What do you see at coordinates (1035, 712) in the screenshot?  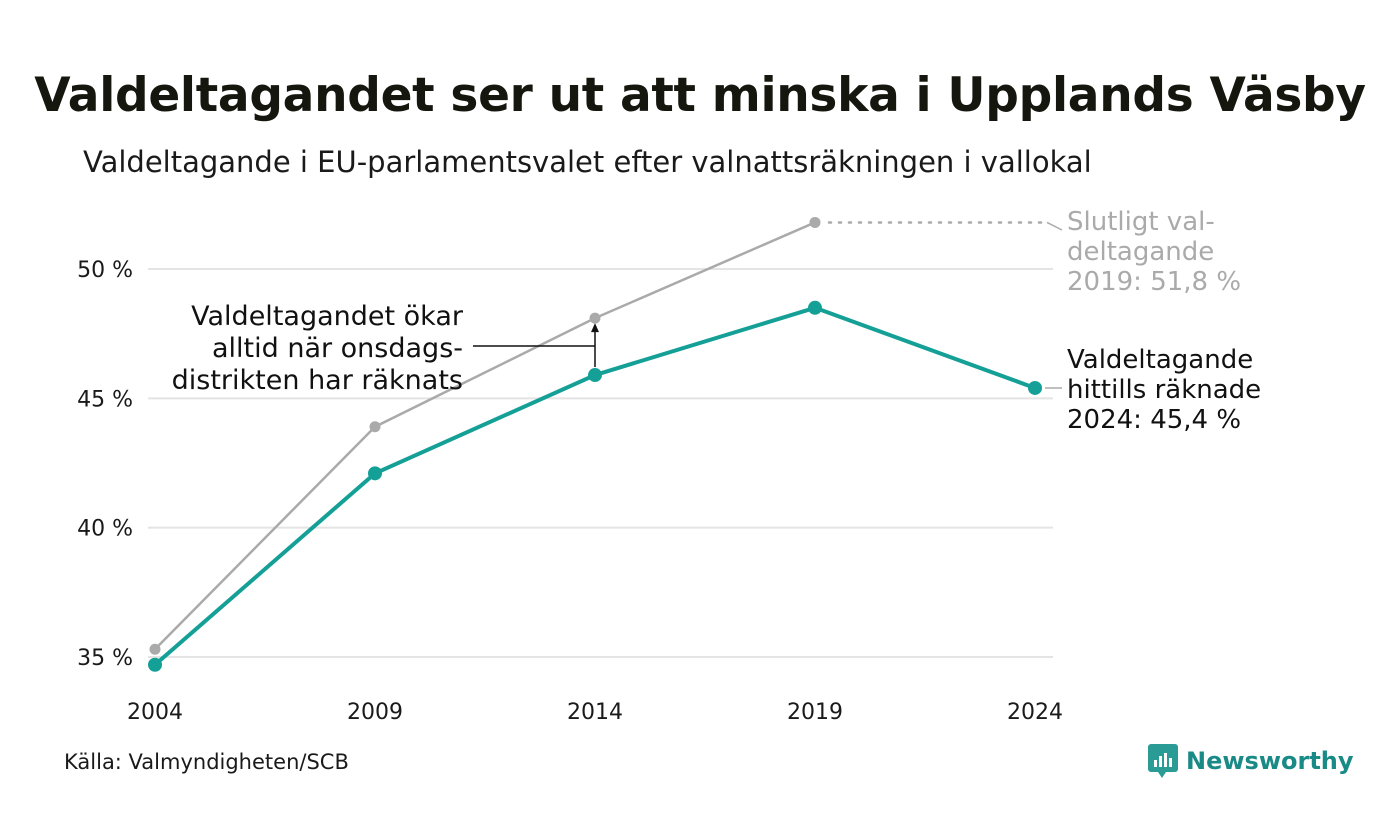 I see `x-tick-label: 2024` at bounding box center [1035, 712].